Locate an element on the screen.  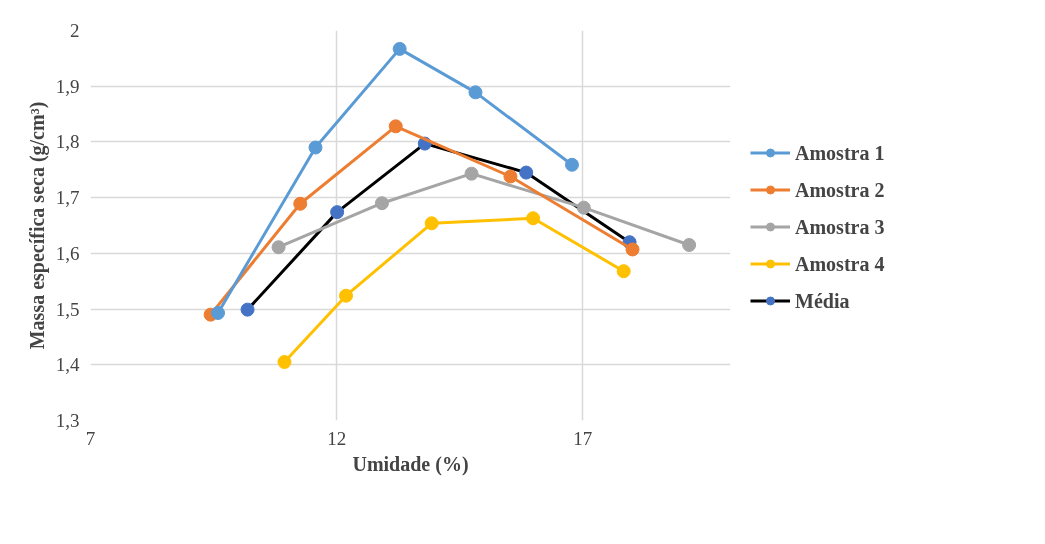
x-tick-label: 12 is located at coordinates (337, 438).